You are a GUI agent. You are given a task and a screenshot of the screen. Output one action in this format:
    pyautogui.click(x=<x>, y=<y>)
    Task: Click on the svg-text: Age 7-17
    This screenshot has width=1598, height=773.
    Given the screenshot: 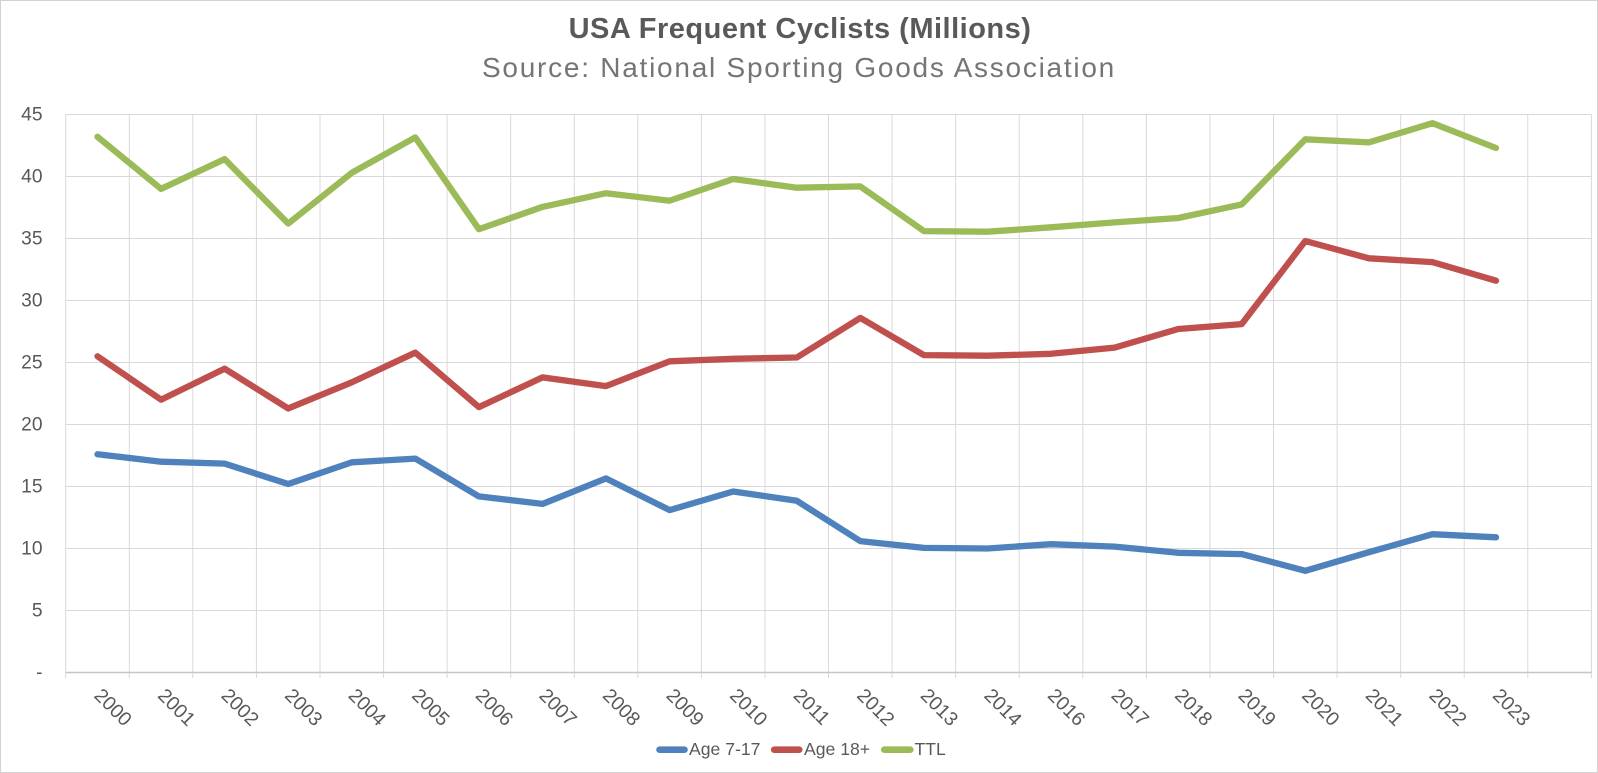 What is the action you would take?
    pyautogui.click(x=724, y=749)
    